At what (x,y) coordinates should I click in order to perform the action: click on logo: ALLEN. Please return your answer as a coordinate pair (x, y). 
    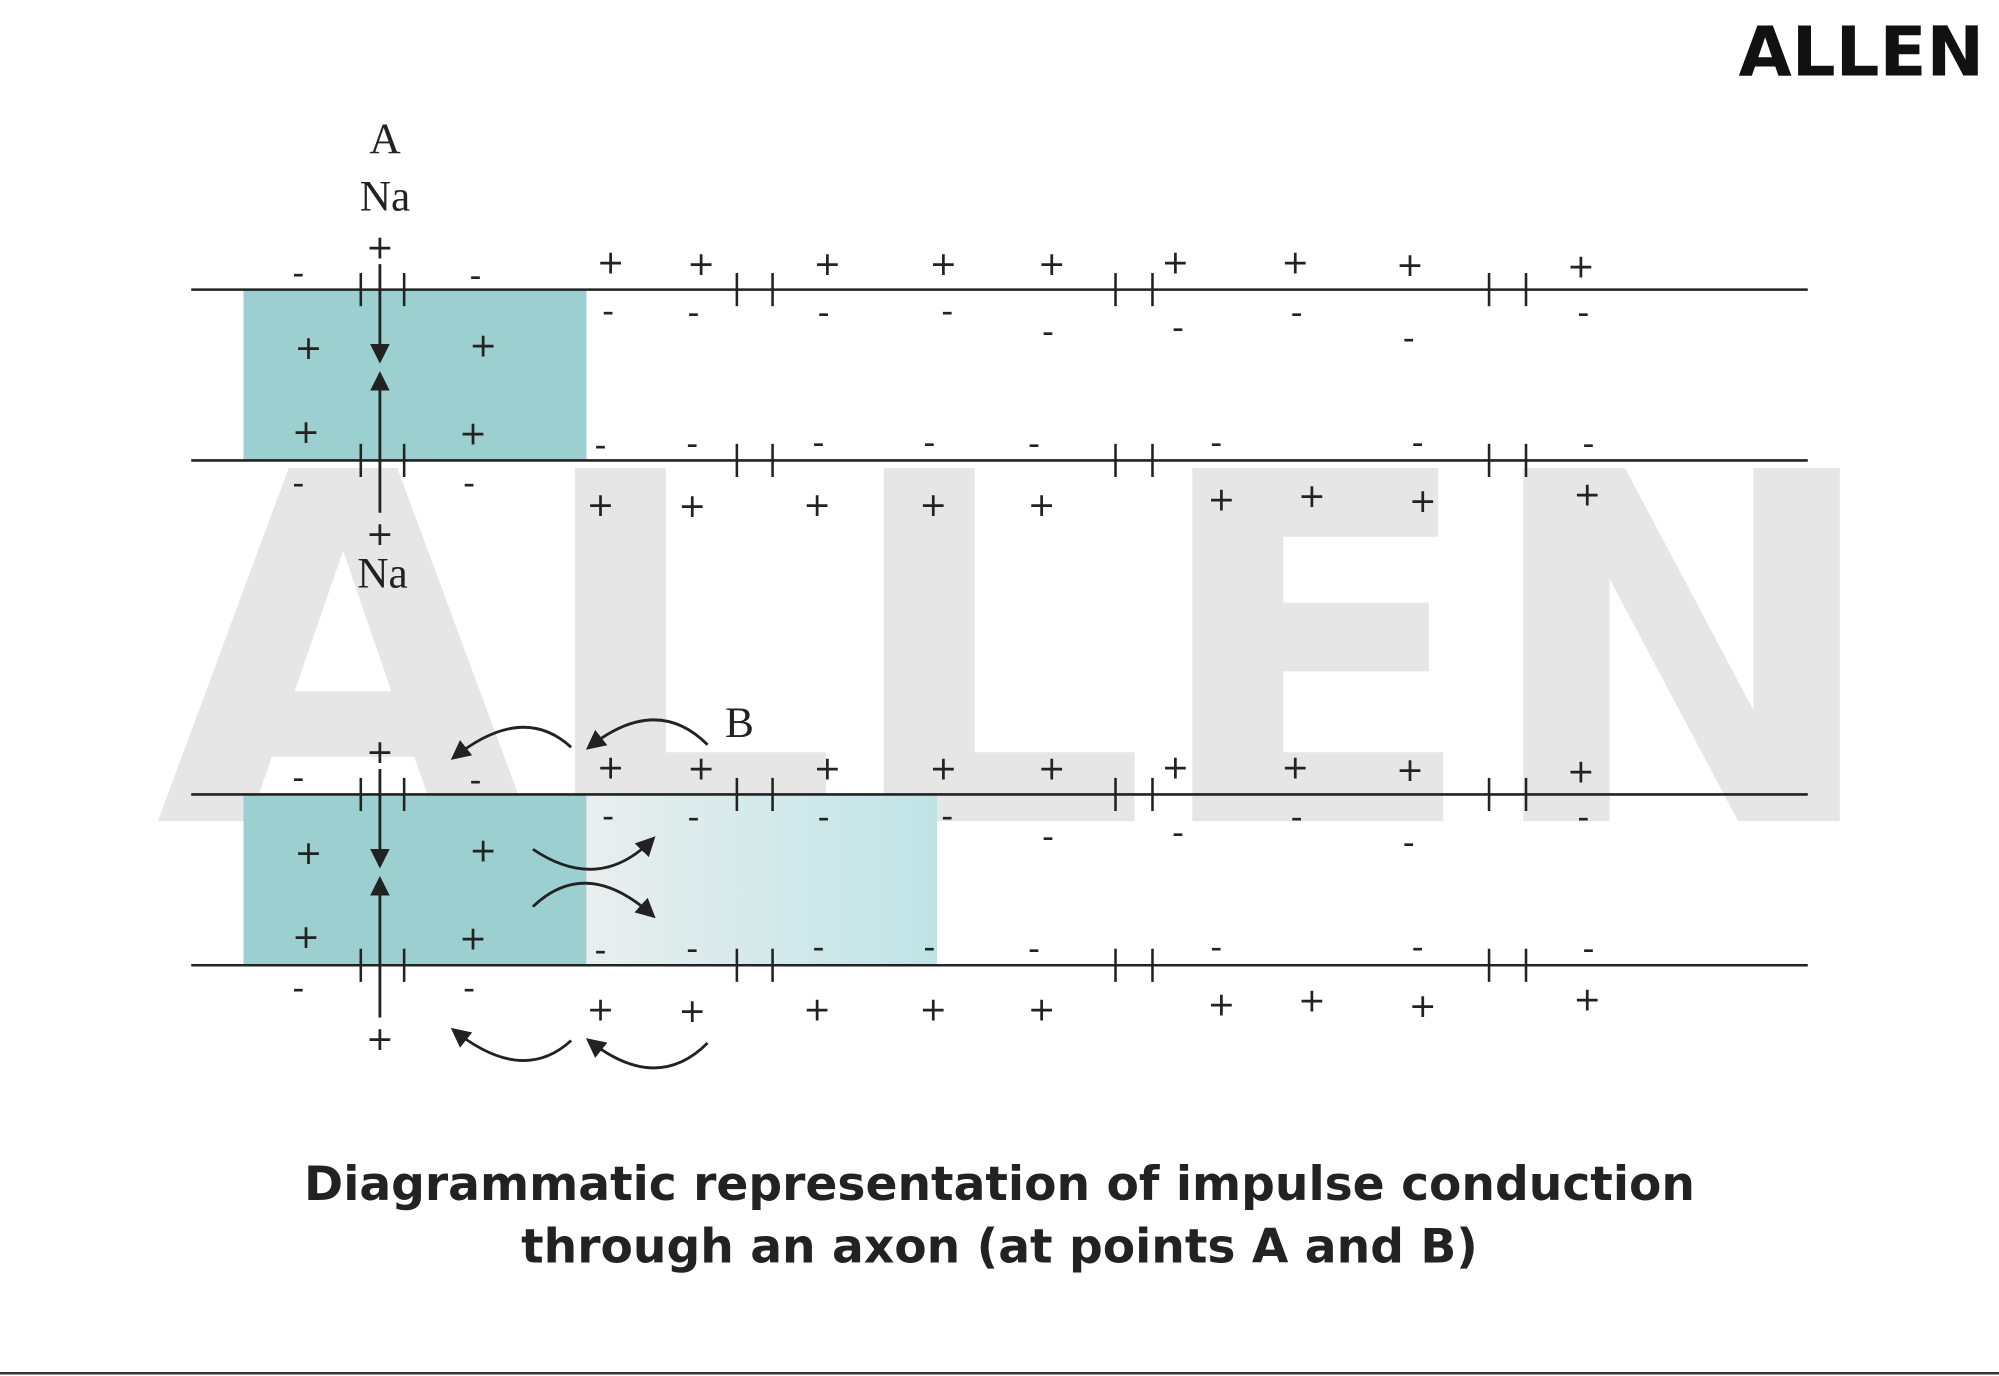
    Looking at the image, I should click on (1862, 52).